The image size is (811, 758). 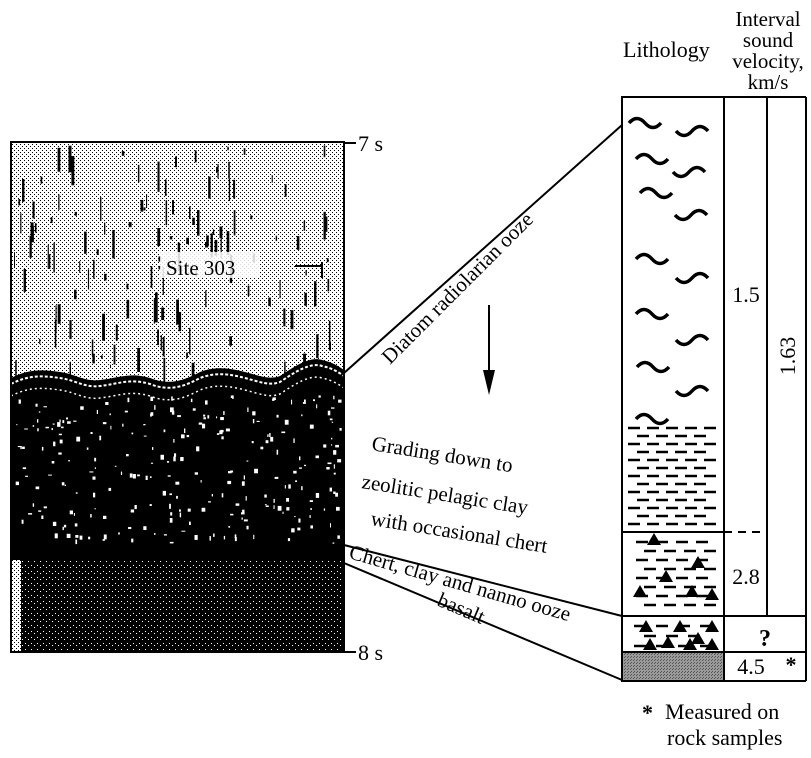 What do you see at coordinates (787, 356) in the screenshot?
I see `velocity-combined: 1.63` at bounding box center [787, 356].